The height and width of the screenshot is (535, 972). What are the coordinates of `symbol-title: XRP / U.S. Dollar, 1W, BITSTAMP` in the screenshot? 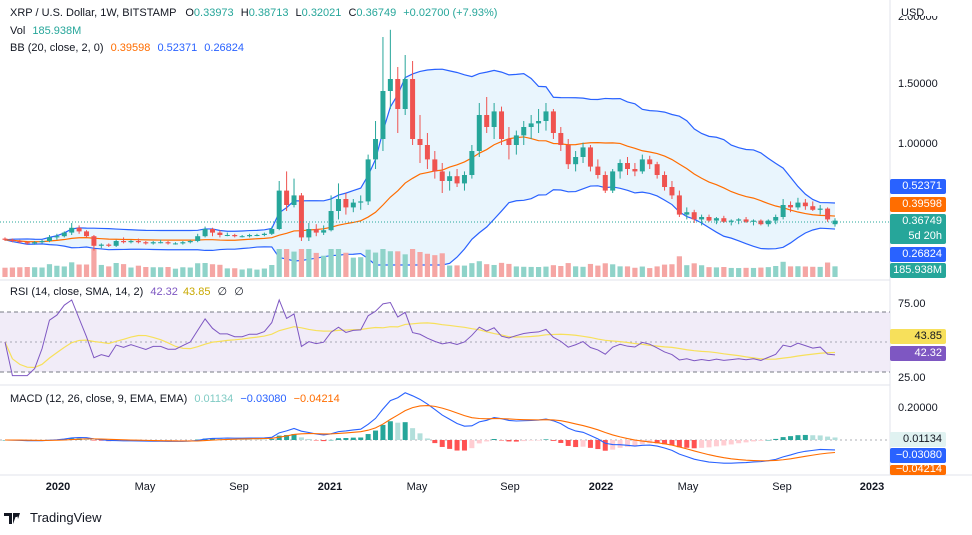 It's located at (93, 13).